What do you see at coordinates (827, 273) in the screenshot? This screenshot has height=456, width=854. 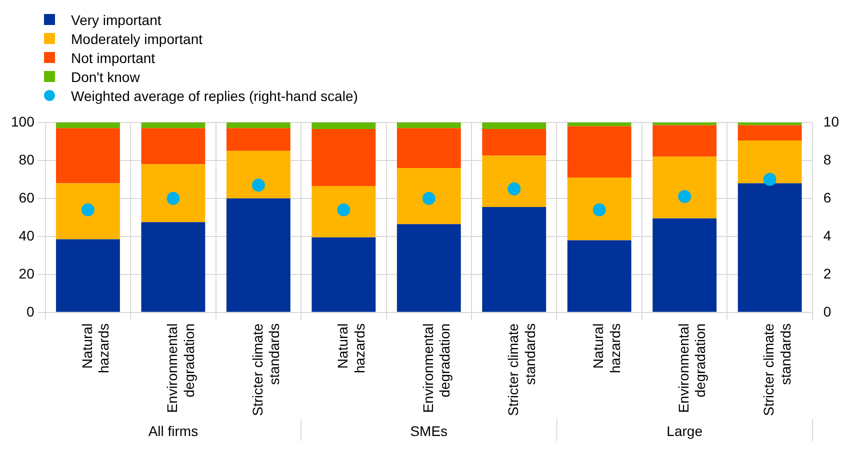 I see `y2-tick-label: 2` at bounding box center [827, 273].